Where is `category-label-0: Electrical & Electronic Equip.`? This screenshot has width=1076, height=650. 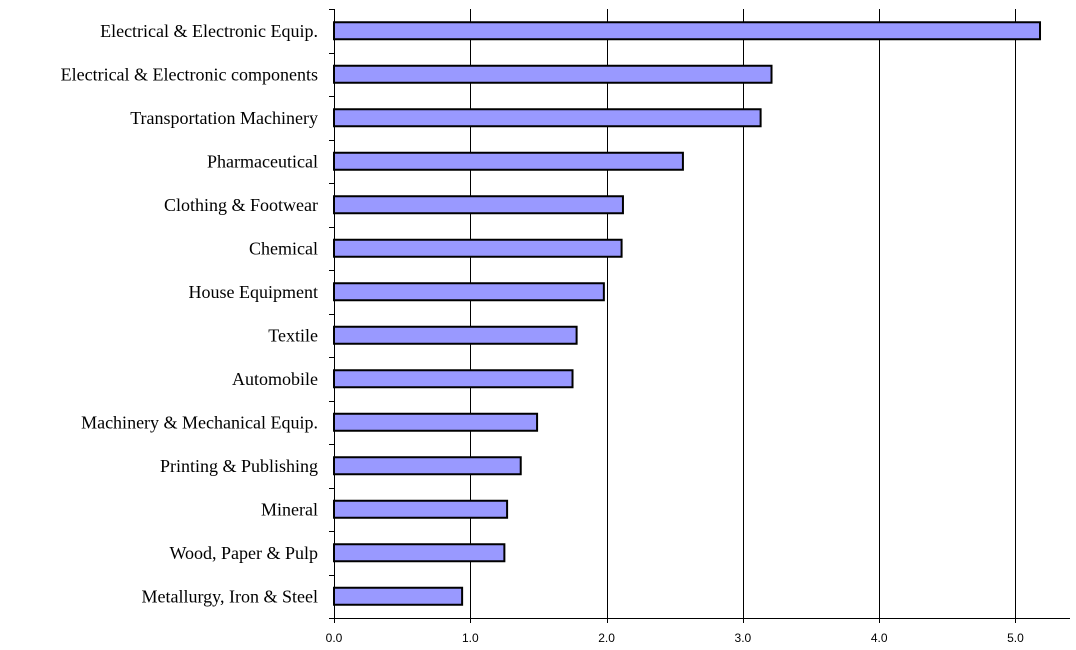
category-label-0: Electrical & Electronic Equip. is located at coordinates (209, 31).